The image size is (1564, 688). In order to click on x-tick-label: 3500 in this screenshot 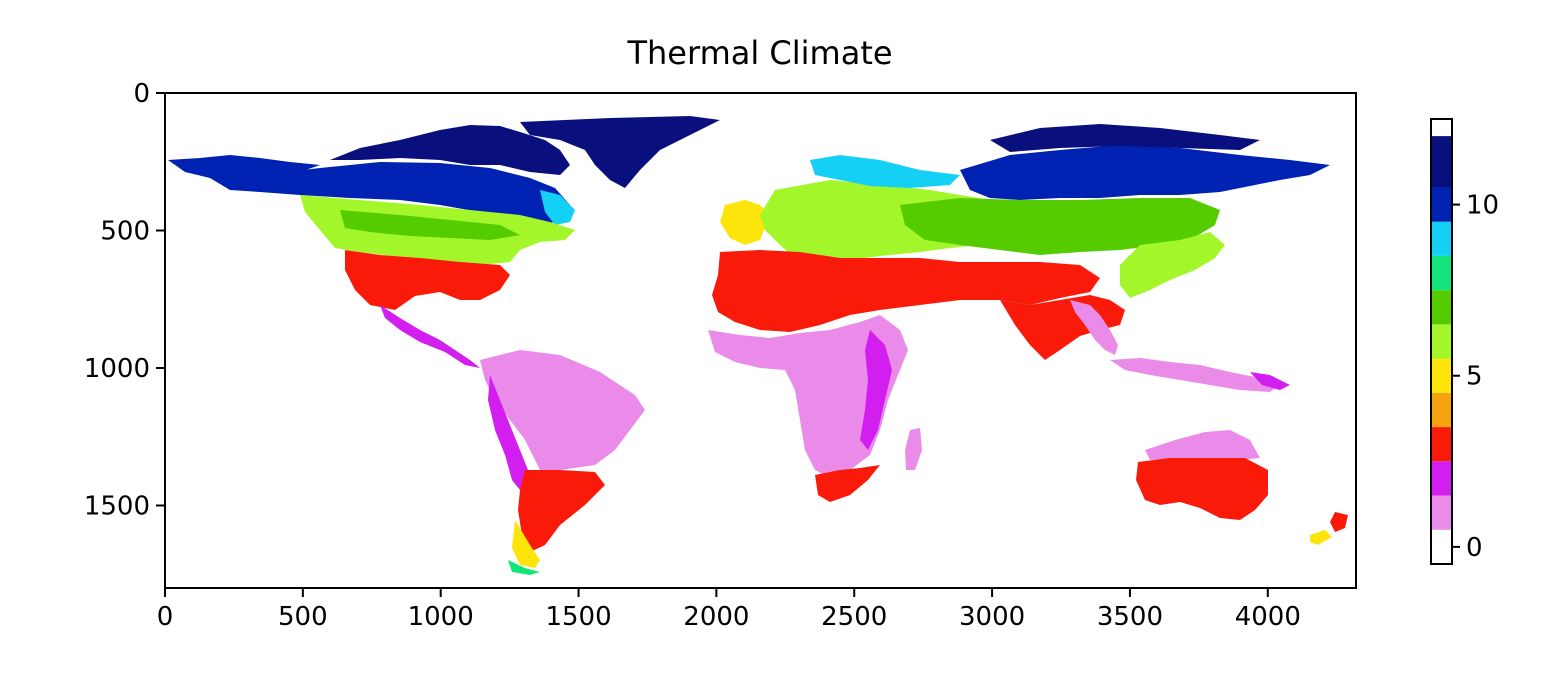, I will do `click(1130, 617)`.